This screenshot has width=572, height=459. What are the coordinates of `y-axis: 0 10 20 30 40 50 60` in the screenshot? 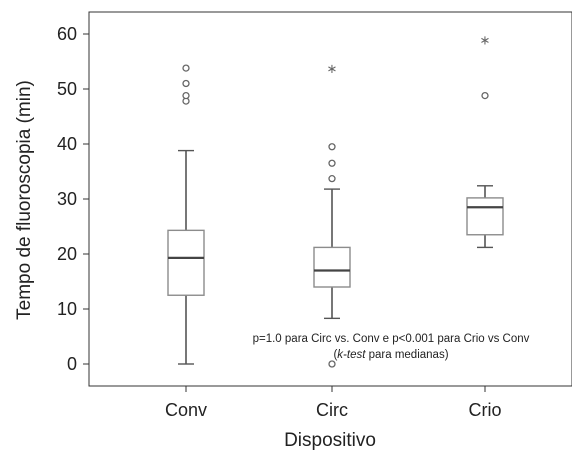 It's located at (73, 199).